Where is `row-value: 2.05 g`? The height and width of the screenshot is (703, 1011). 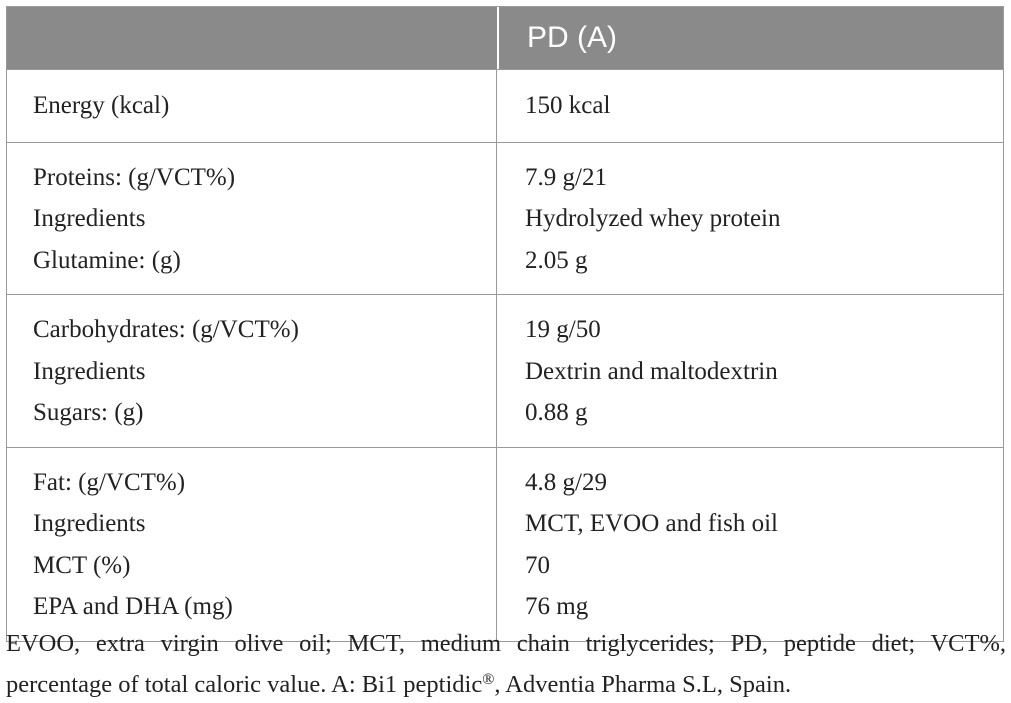
row-value: 2.05 g is located at coordinates (556, 260).